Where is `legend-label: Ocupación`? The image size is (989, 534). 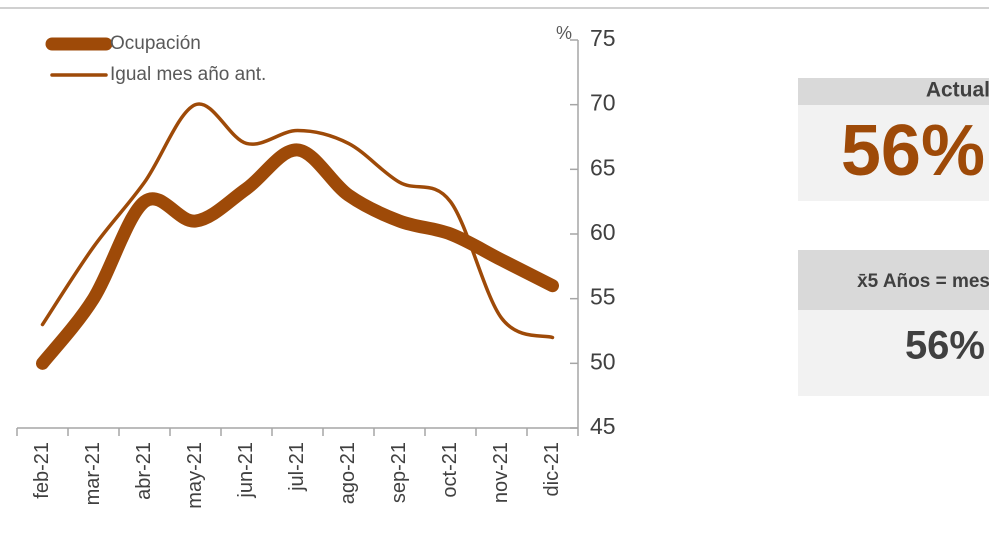
legend-label: Ocupación is located at coordinates (155, 43).